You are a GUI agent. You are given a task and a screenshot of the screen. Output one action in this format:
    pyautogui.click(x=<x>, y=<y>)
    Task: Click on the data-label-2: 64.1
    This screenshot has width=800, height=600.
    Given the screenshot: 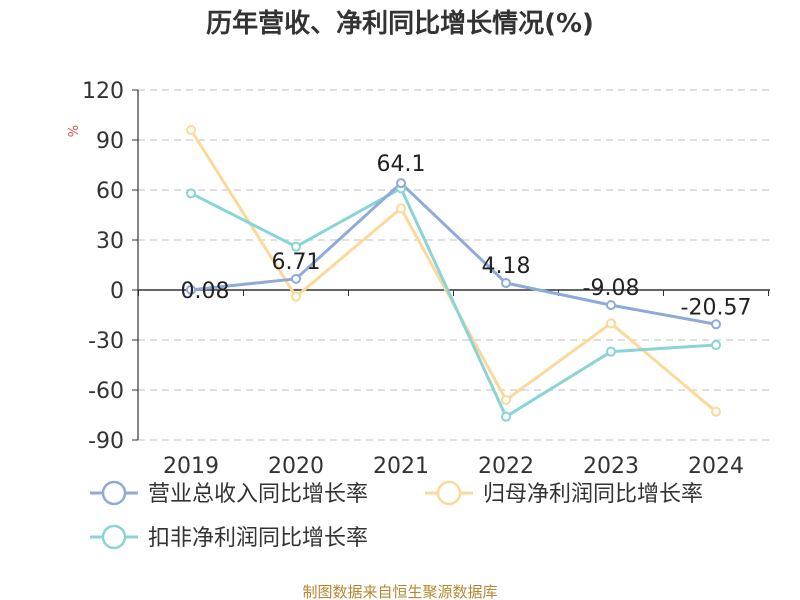 What is the action you would take?
    pyautogui.click(x=401, y=164)
    